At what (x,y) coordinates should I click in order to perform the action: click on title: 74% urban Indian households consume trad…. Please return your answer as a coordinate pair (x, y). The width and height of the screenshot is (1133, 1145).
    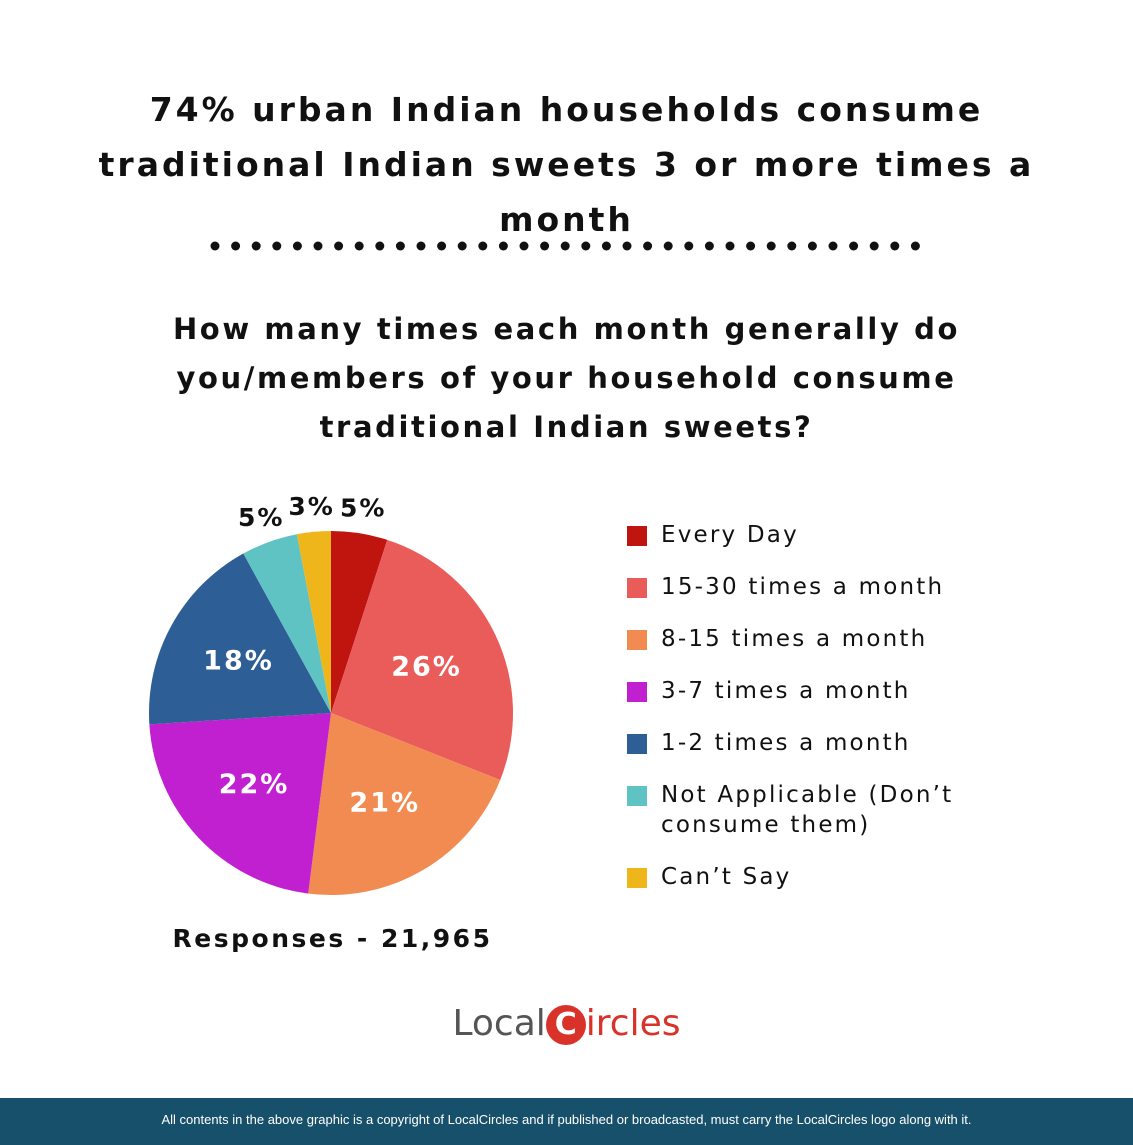
    Looking at the image, I should click on (566, 164).